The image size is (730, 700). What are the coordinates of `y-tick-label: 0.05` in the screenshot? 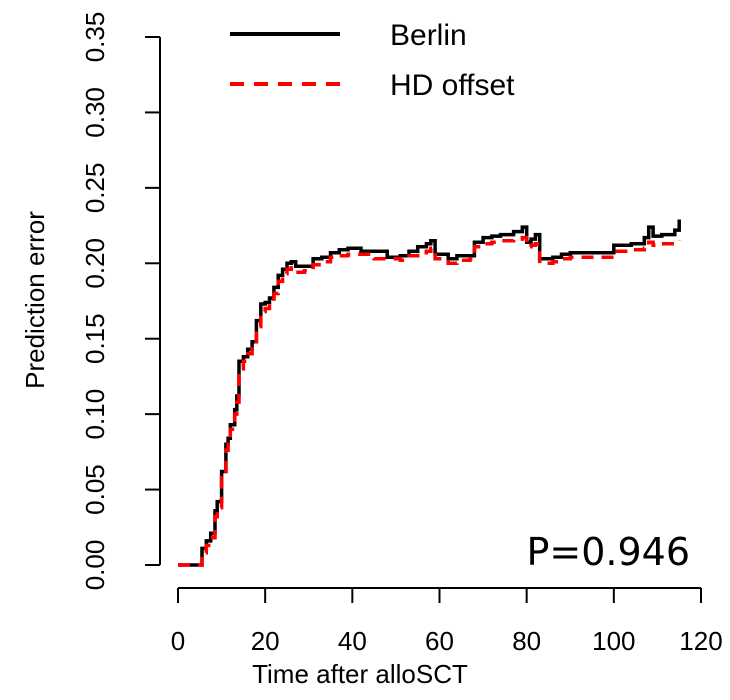 It's located at (95, 489).